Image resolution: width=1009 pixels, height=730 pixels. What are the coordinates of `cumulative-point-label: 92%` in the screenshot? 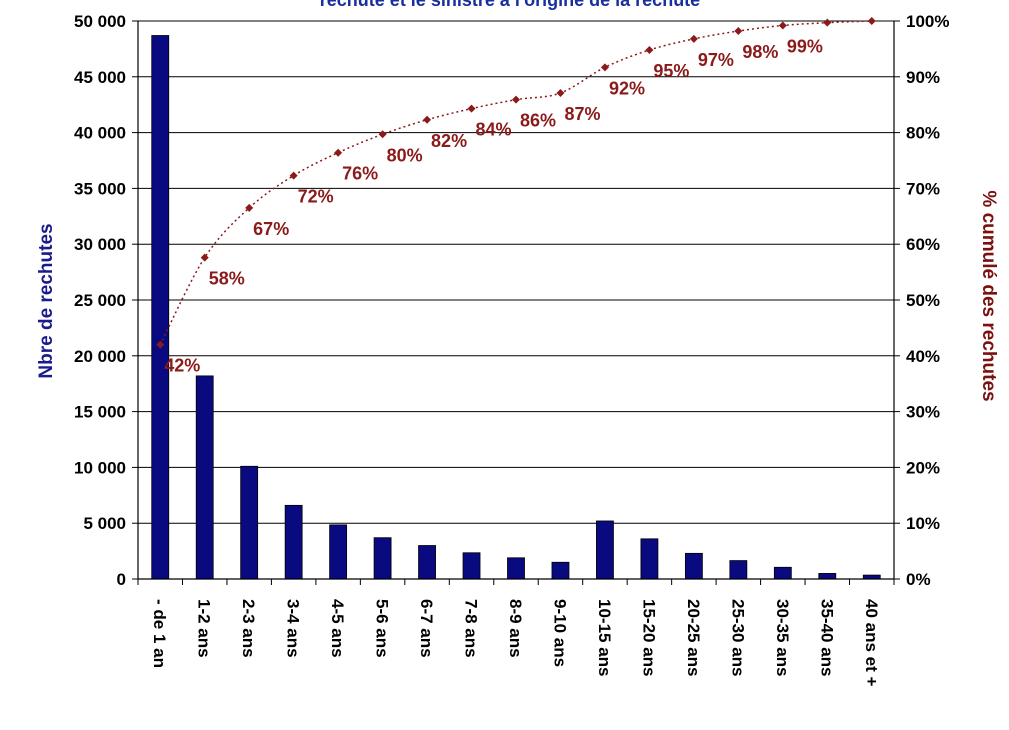 It's located at (627, 88).